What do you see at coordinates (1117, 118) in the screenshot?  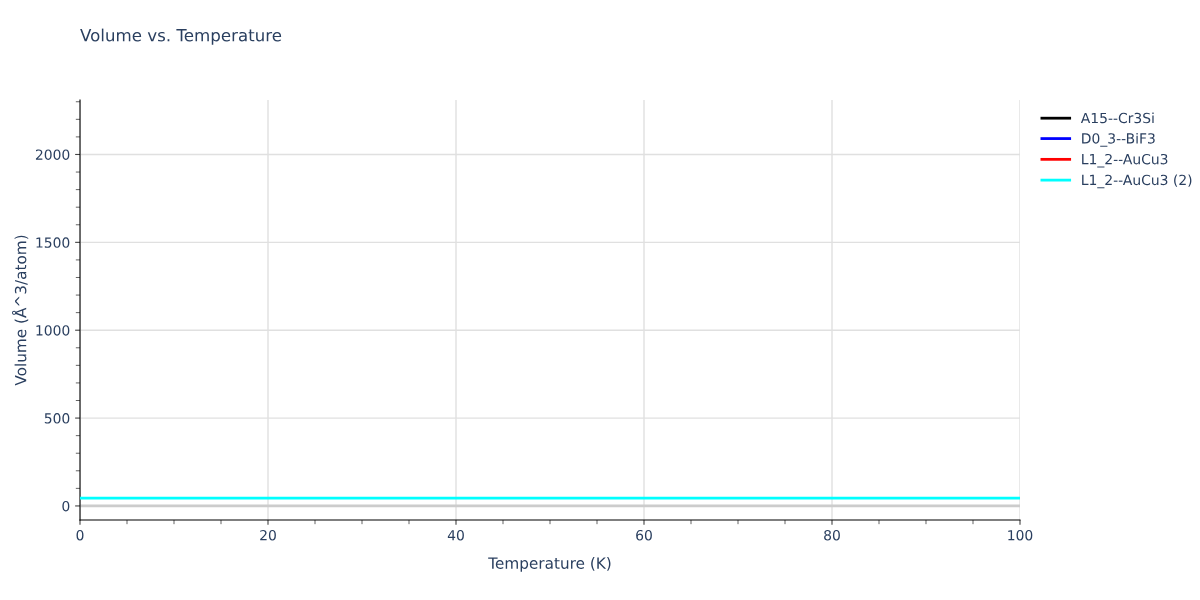 I see `legend-label: A15--Cr3Si` at bounding box center [1117, 118].